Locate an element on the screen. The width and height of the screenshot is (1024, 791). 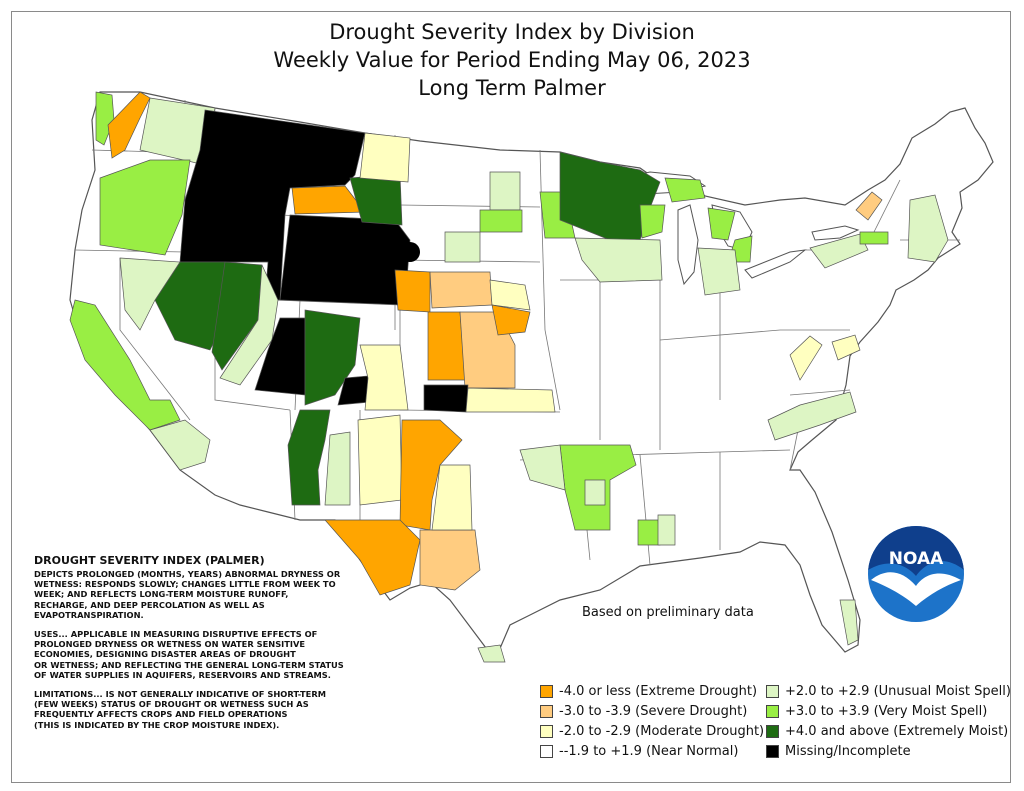
legend-item: +2.0 to +2.9 (Unusual Moist Spell) is located at coordinates (888, 691).